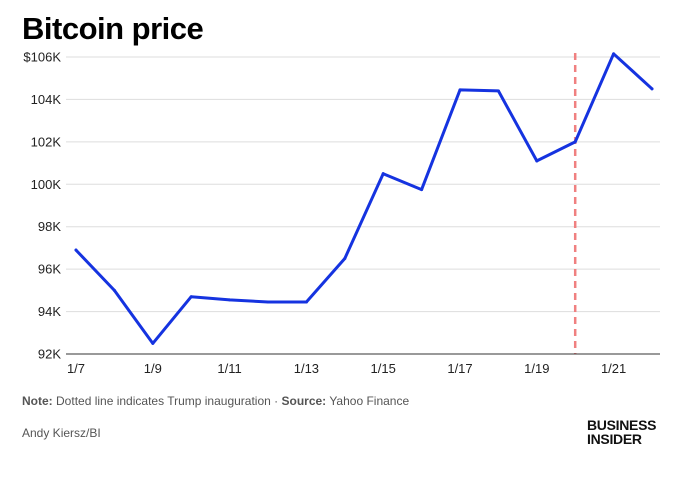 The image size is (677, 486). I want to click on x-axis-labels: 1/7 1/9 1/11 1/13 1/15 1/17 1/19 1/21, so click(346, 368).